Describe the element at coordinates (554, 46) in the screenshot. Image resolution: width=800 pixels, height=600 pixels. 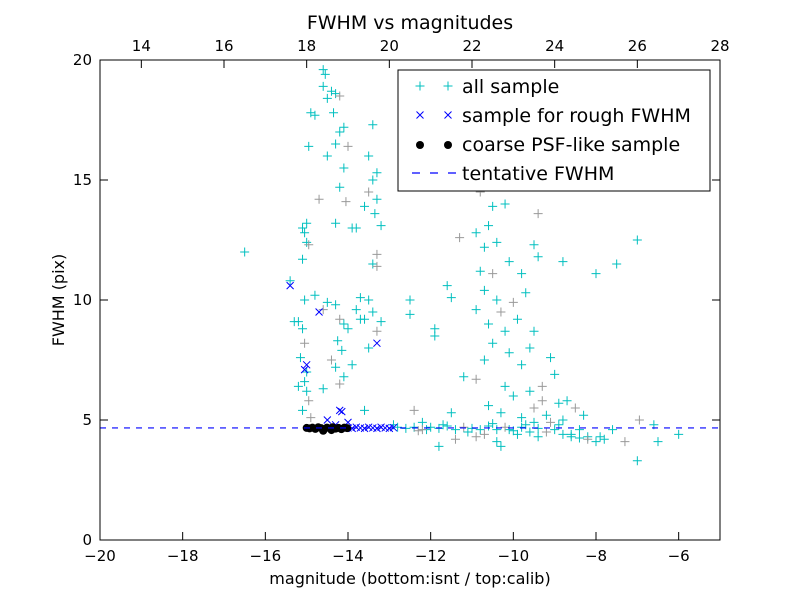
I see `top-x-tick-label: 24` at that location.